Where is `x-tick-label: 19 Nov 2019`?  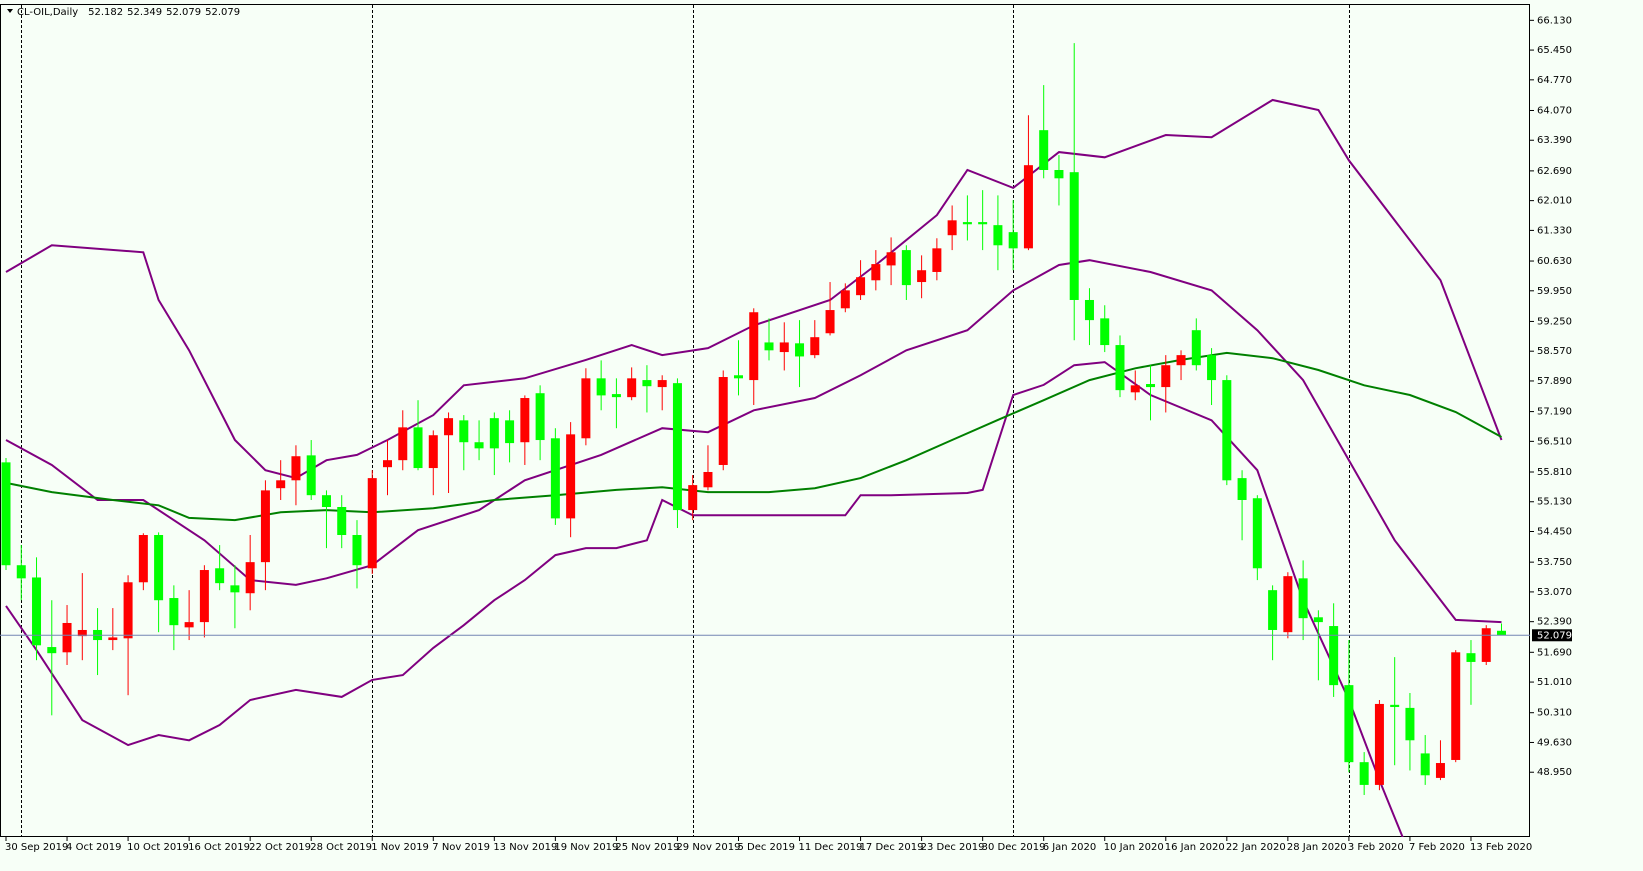 x-tick-label: 19 Nov 2019 is located at coordinates (586, 847).